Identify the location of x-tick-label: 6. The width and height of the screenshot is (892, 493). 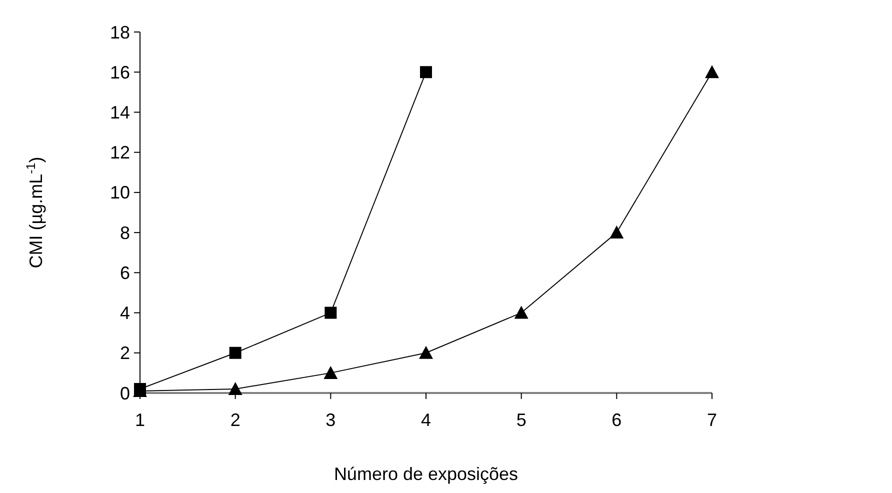
(617, 420).